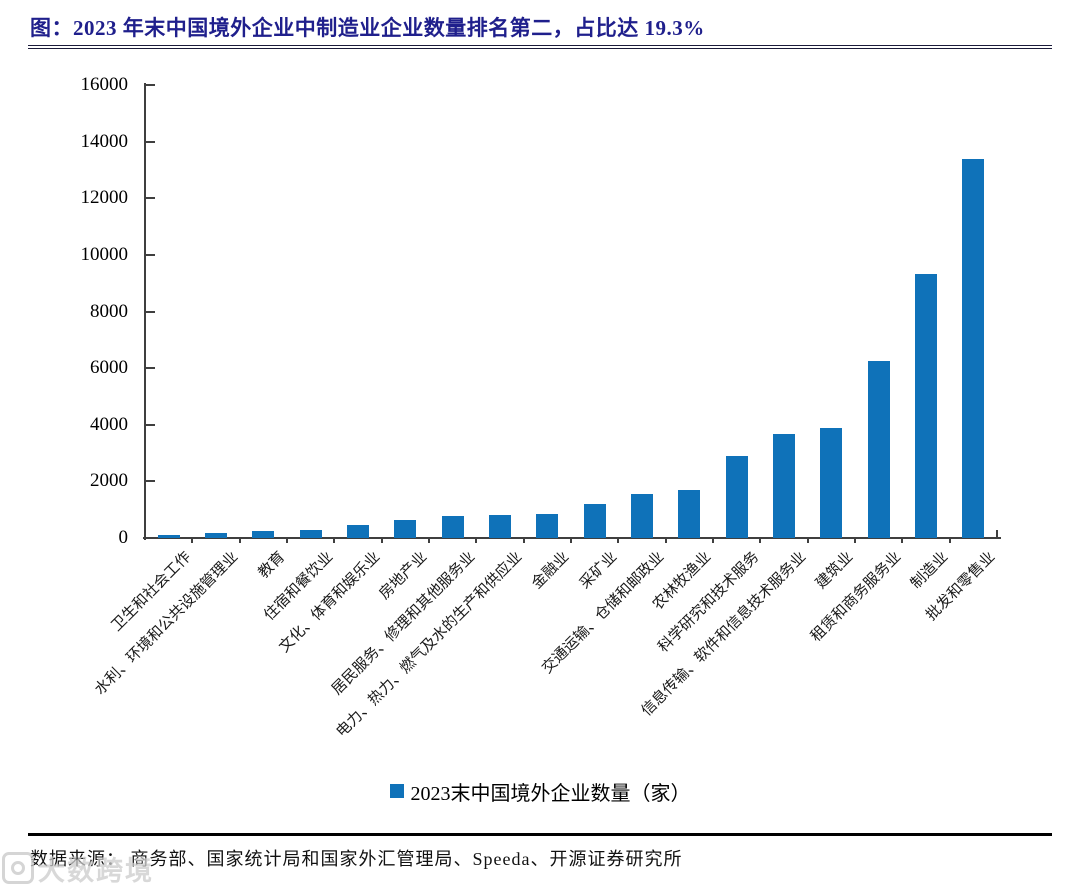  Describe the element at coordinates (550, 793) in the screenshot. I see `legend-label: 2023末中国境外企业数量（家）` at that location.